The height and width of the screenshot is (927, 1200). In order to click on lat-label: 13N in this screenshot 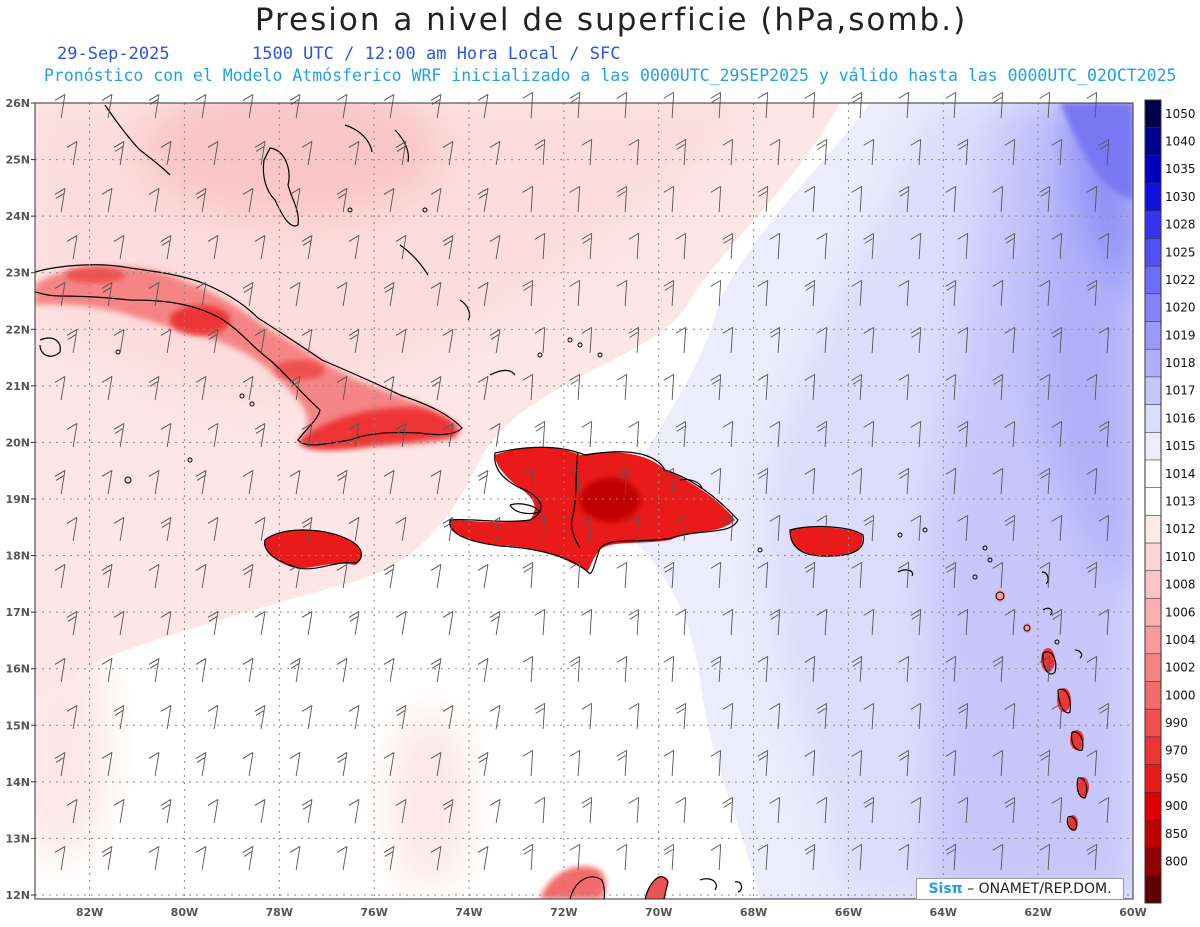, I will do `click(17, 838)`.